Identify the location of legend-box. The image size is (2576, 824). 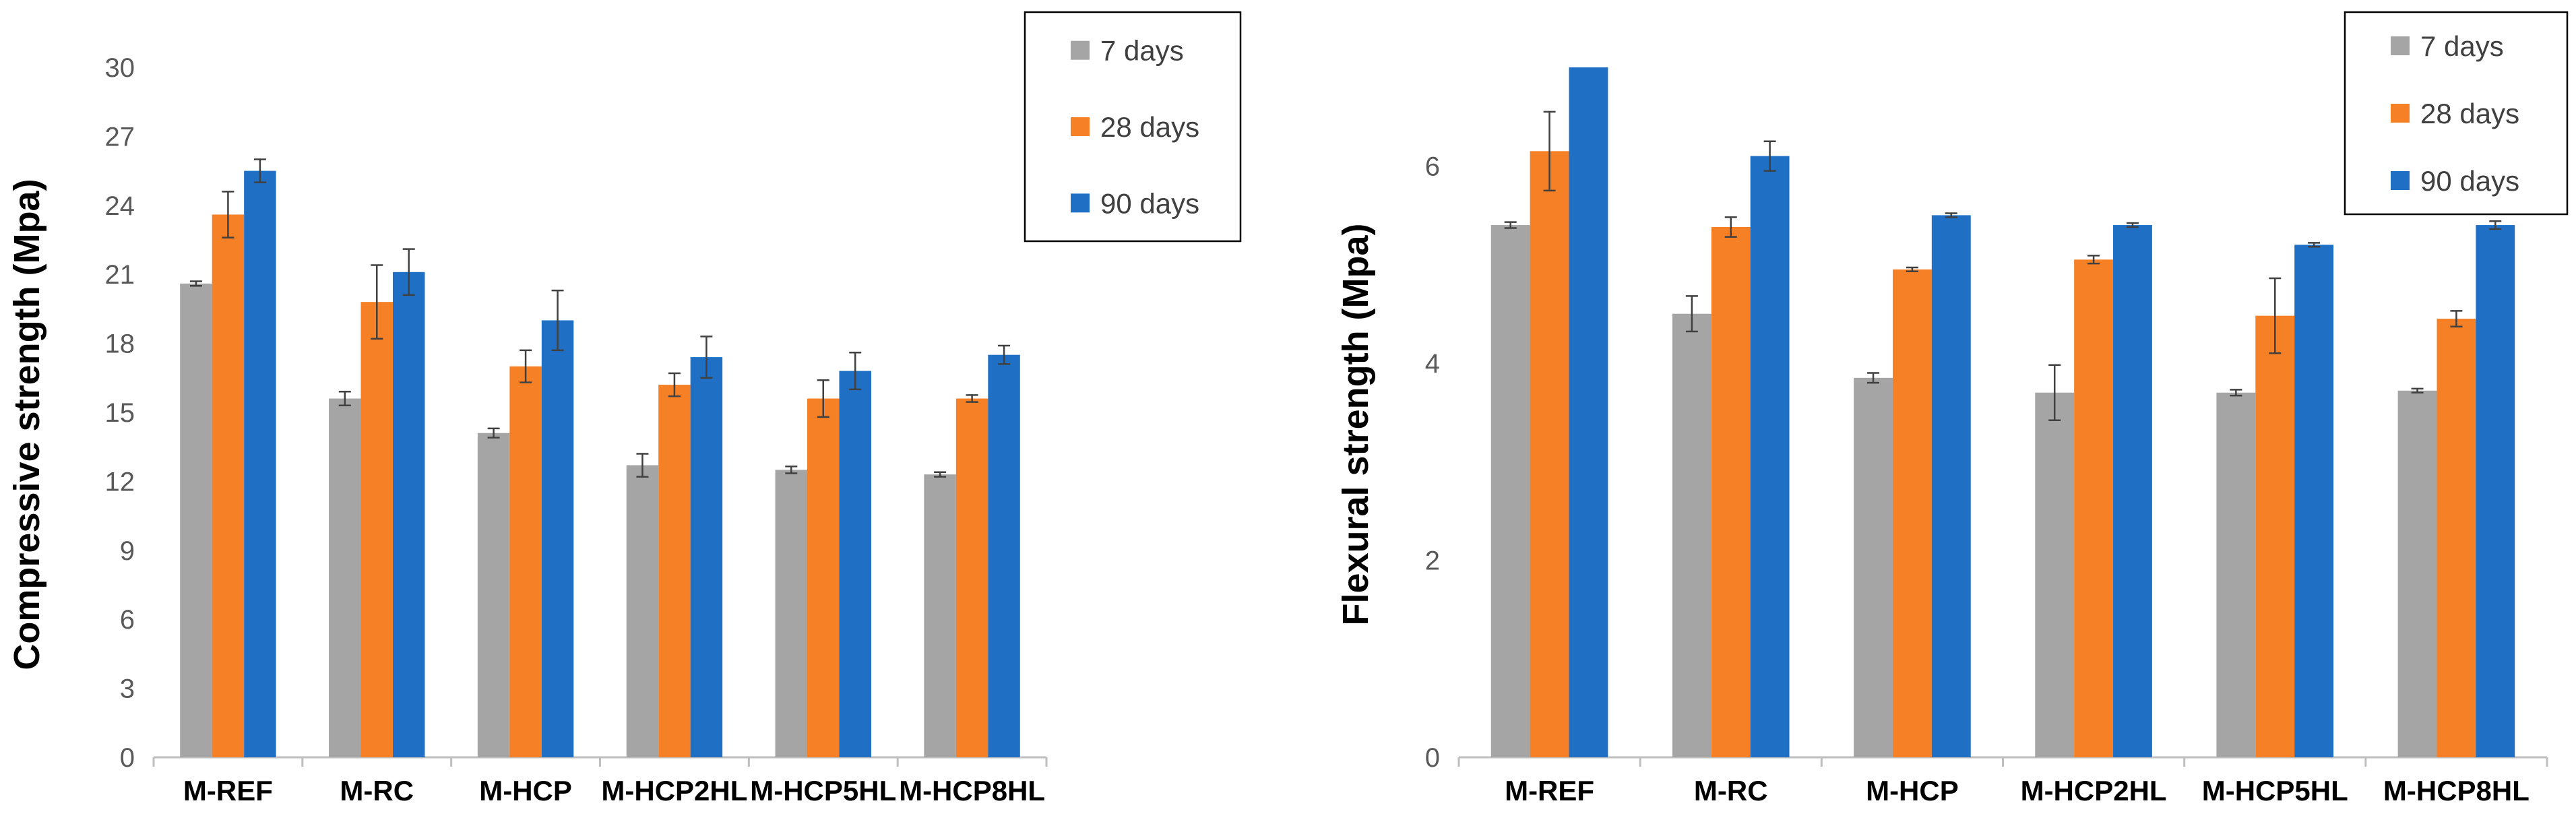
(2456, 113).